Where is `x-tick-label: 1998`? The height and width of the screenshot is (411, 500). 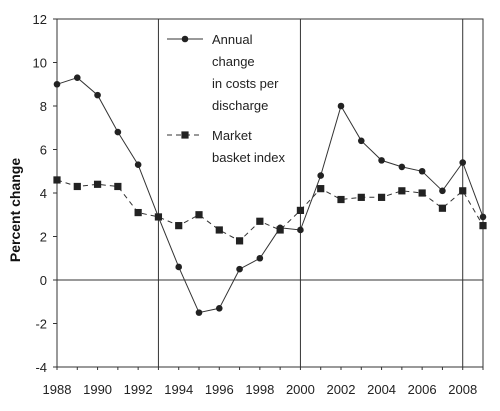
x-tick-label: 1998 is located at coordinates (259, 389).